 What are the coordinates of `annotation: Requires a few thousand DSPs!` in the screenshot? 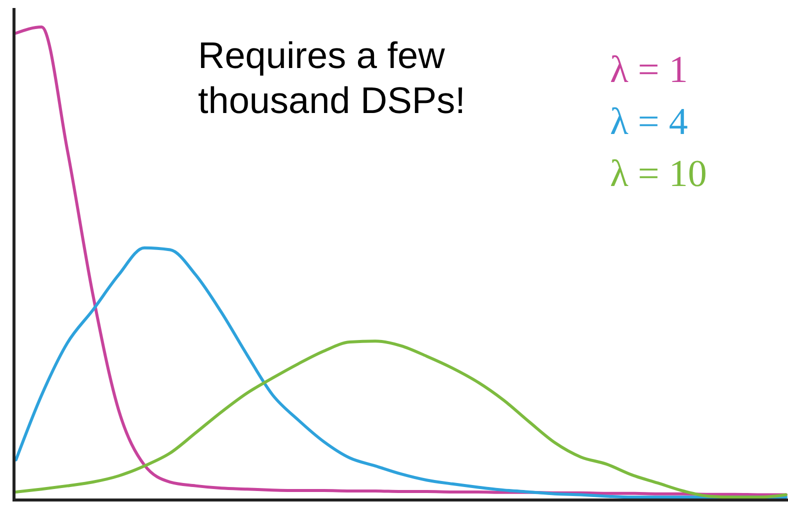 It's located at (332, 78).